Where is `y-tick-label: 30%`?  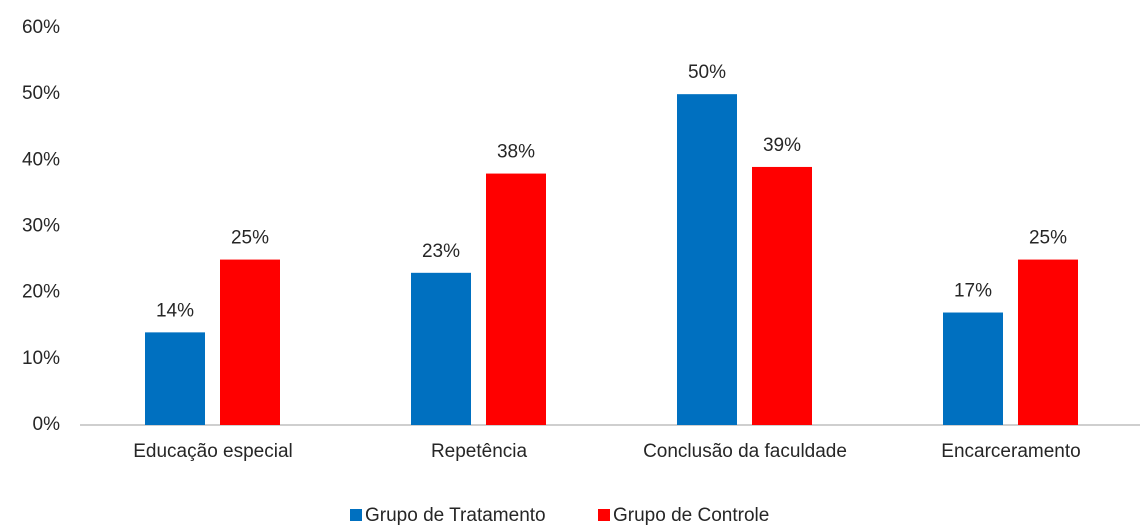 y-tick-label: 30% is located at coordinates (41, 226).